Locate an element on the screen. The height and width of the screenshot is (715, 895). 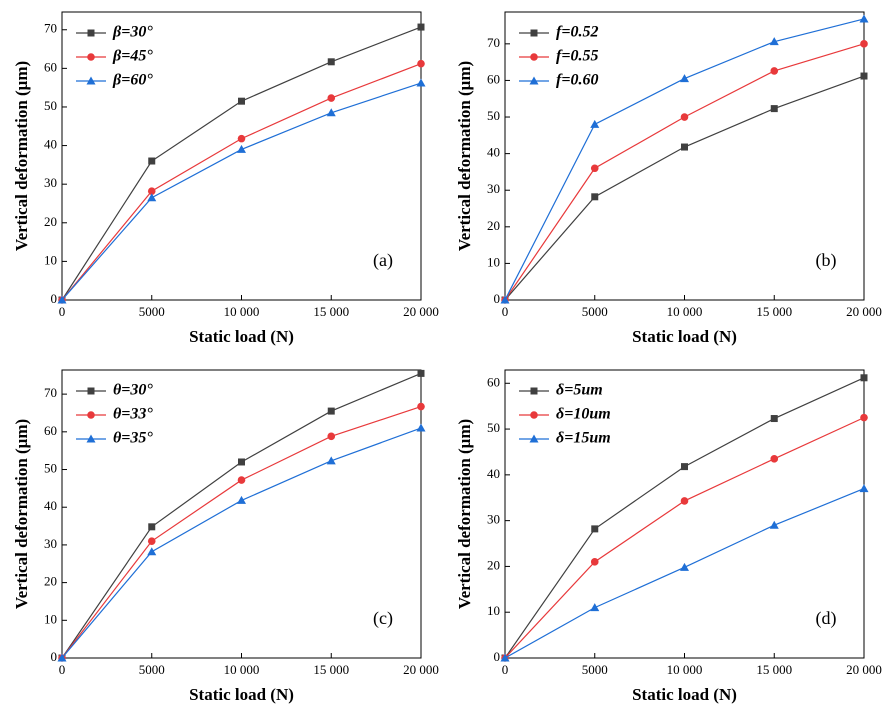
x-tick-label: 0 is located at coordinates (62, 669).